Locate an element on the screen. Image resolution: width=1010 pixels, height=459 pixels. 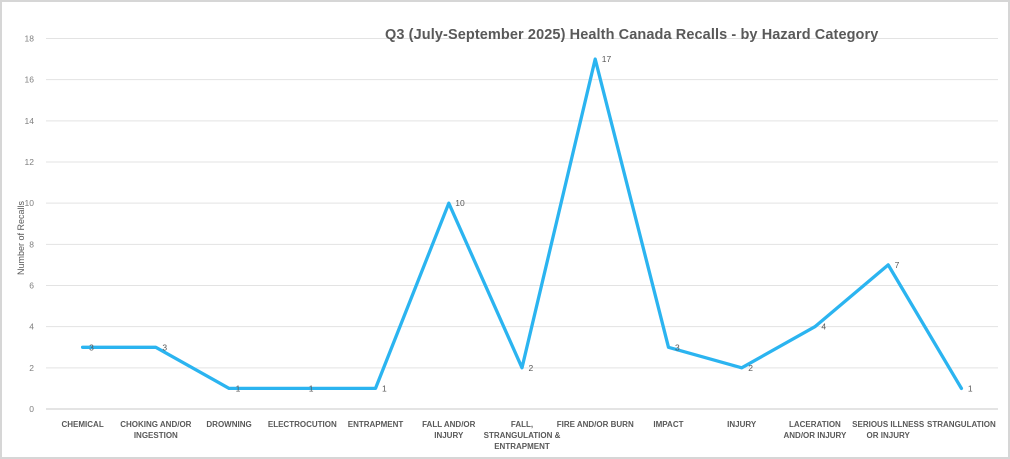
y-tick-label: 4 is located at coordinates (31, 327).